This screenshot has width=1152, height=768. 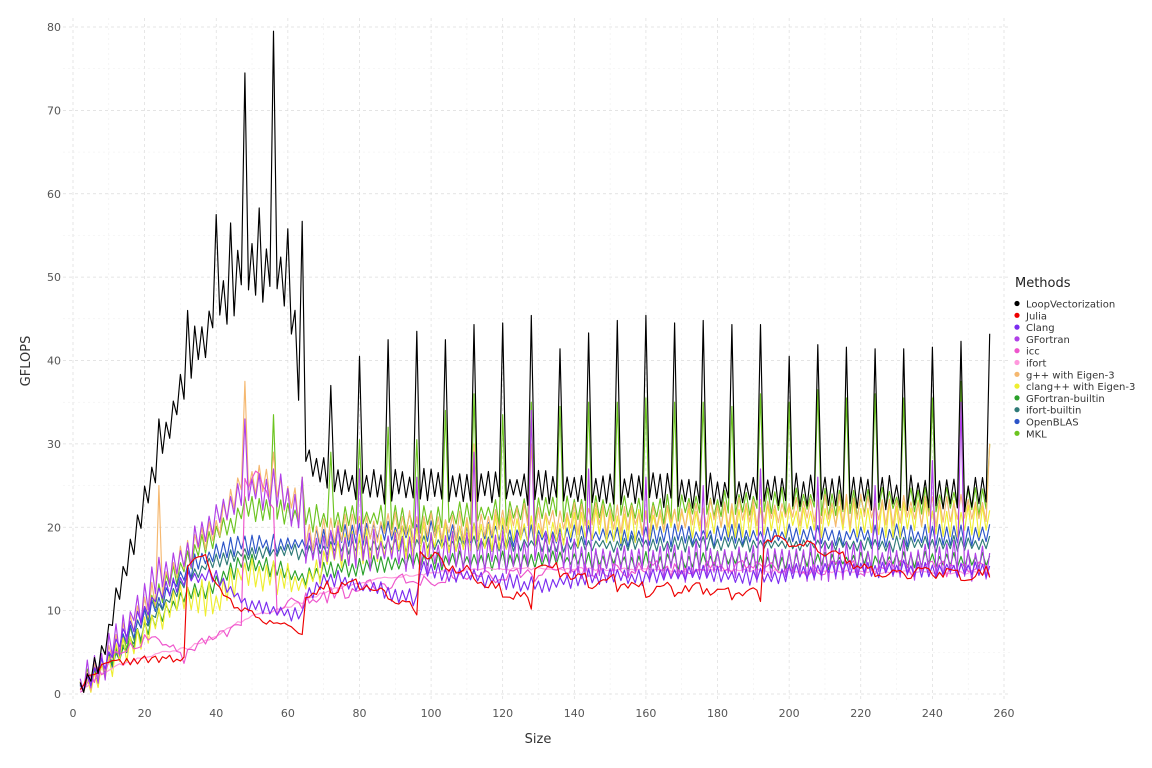 I want to click on y-tick-label: 50, so click(x=54, y=277).